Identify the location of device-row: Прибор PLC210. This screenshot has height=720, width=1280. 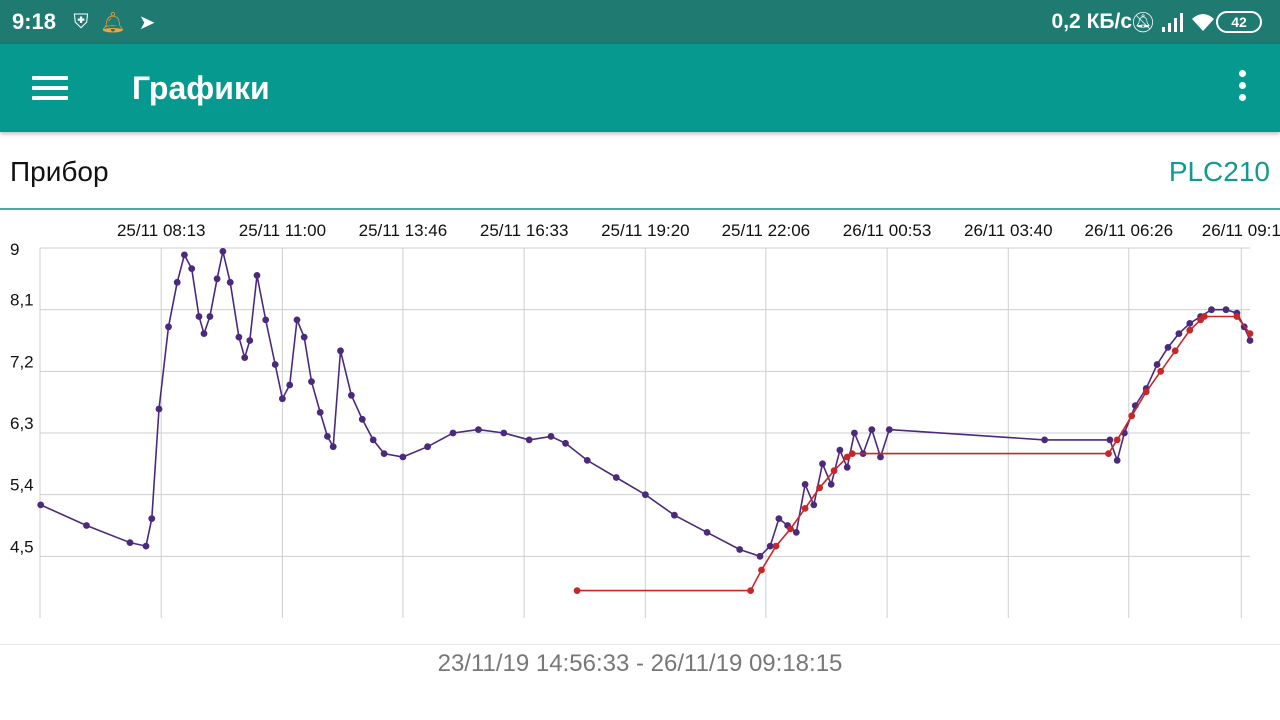
(640, 174).